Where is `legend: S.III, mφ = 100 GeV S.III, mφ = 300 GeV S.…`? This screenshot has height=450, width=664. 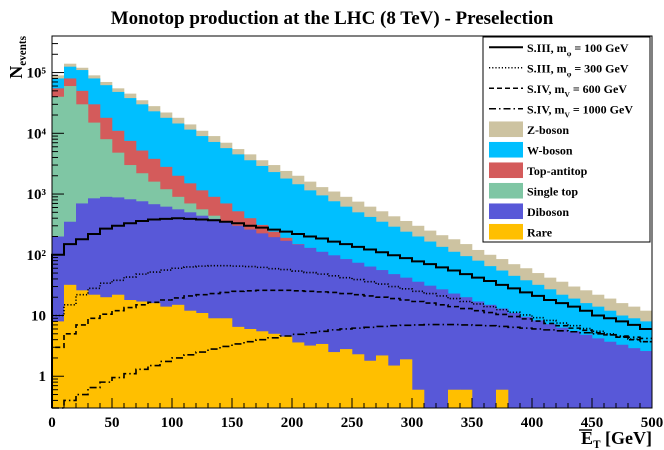 legend: S.III, mφ = 100 GeV S.III, mφ = 300 GeV S.… is located at coordinates (566, 139).